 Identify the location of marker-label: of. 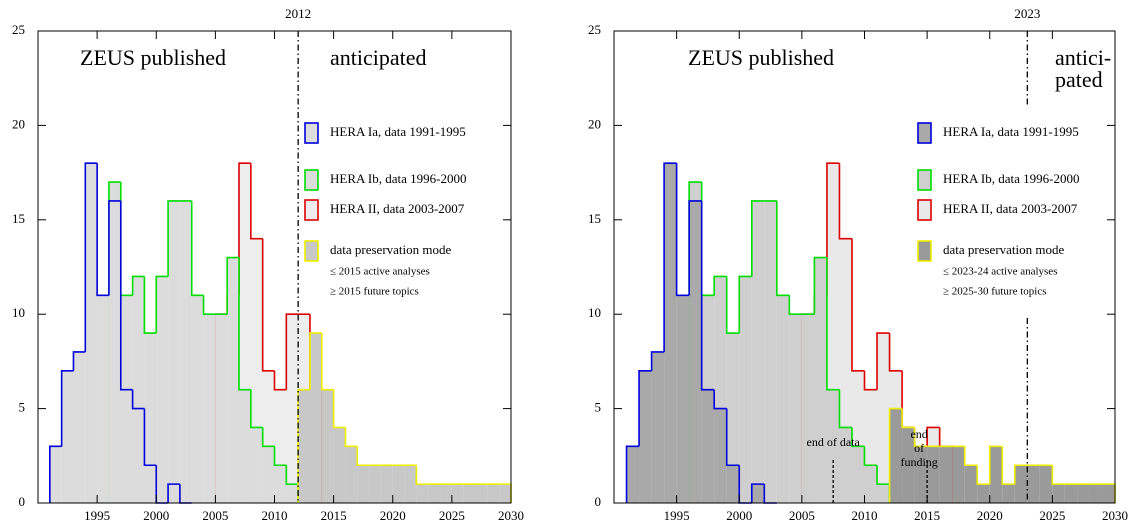
(919, 448).